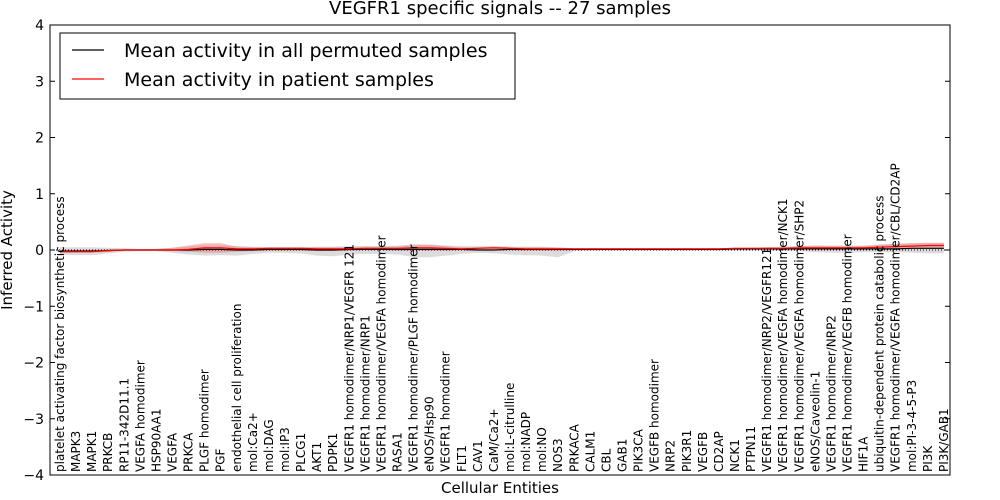  I want to click on entity-label: CALM1, so click(590, 451).